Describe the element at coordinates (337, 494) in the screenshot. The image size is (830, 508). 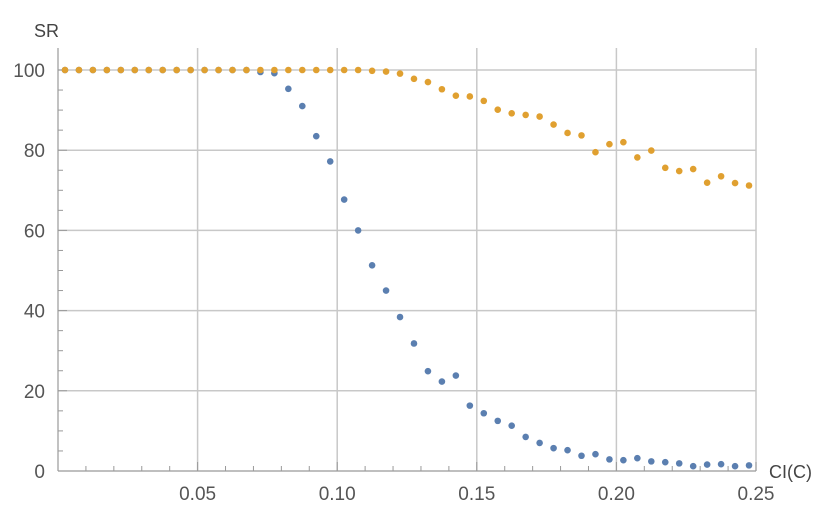
I see `x-tick-label: 0.10` at that location.